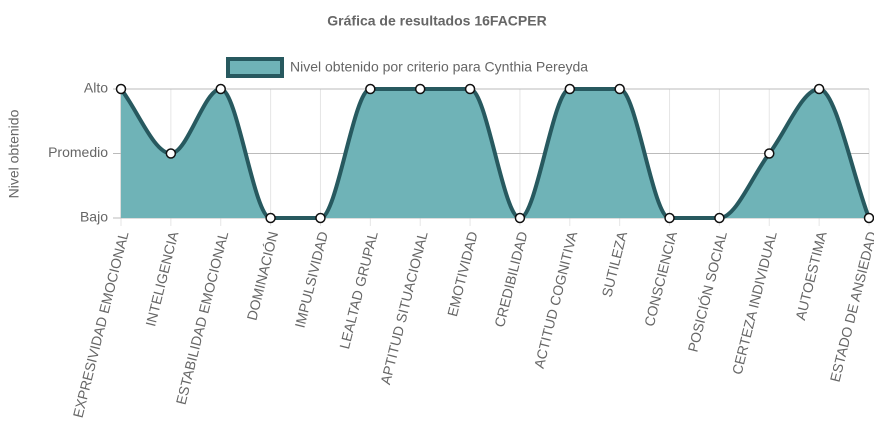 Image resolution: width=874 pixels, height=437 pixels. What do you see at coordinates (161, 278) in the screenshot?
I see `x-tick-label: INTELIGENCIA` at bounding box center [161, 278].